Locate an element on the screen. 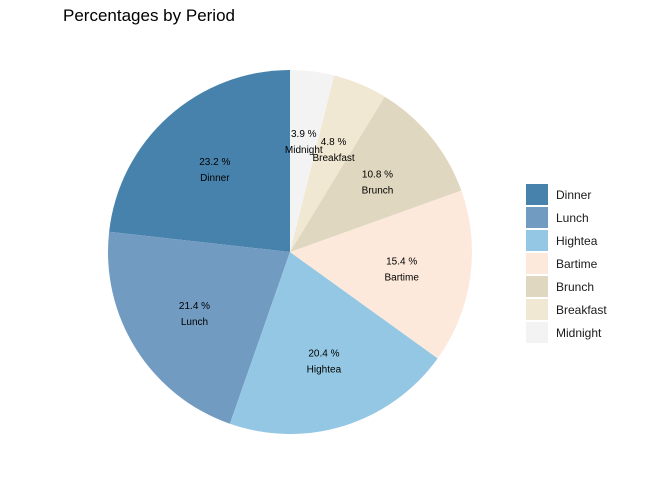 This screenshot has height=480, width=672. slice-percent-label-bartime: 15.4 % is located at coordinates (401, 262).